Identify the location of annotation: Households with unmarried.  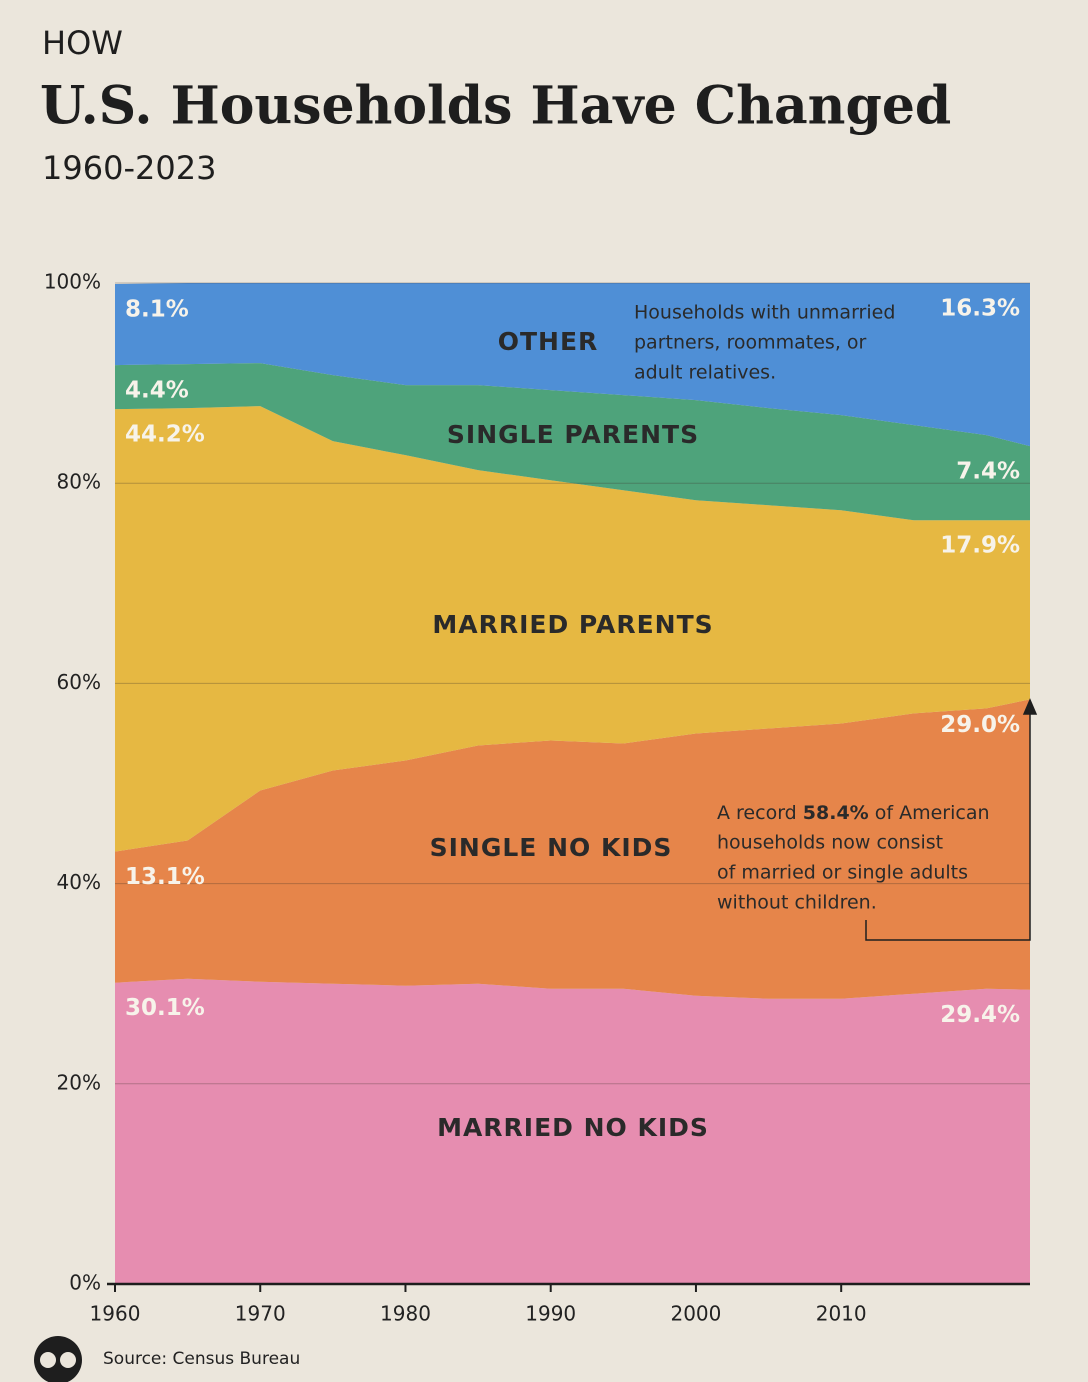
(764, 313).